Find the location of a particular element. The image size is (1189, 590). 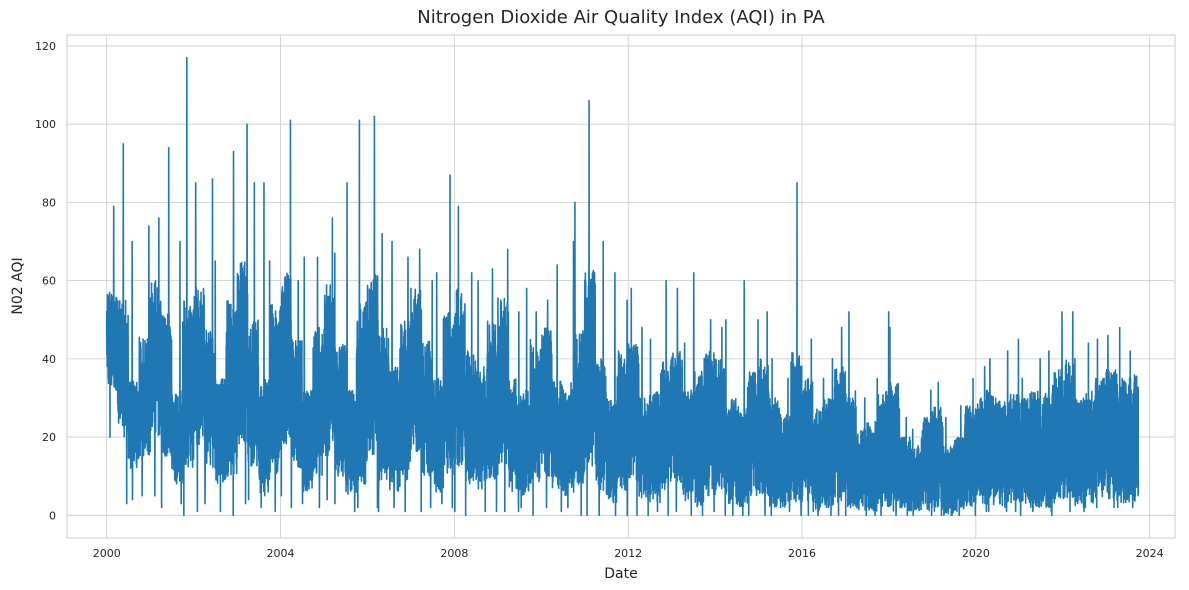

y-tick-label: 20 is located at coordinates (49, 437).